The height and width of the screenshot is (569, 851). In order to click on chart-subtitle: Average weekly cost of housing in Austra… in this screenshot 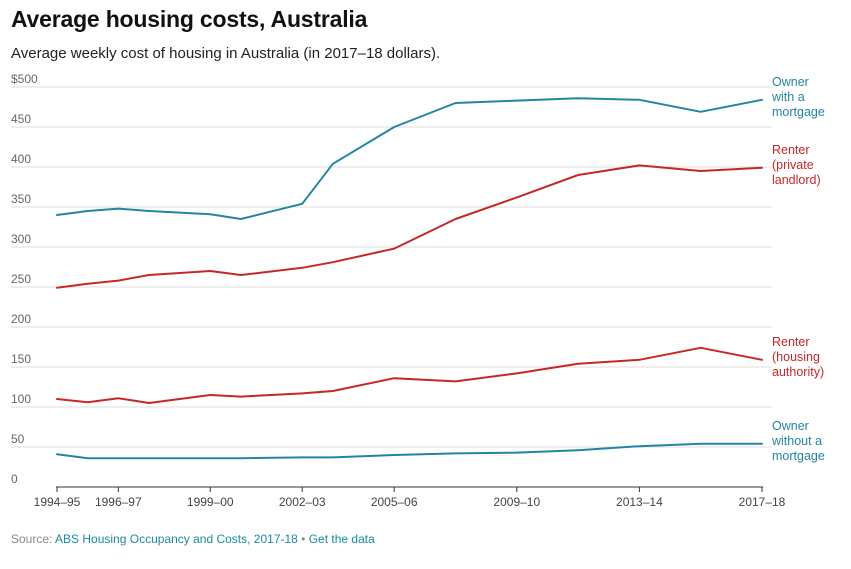, I will do `click(226, 53)`.